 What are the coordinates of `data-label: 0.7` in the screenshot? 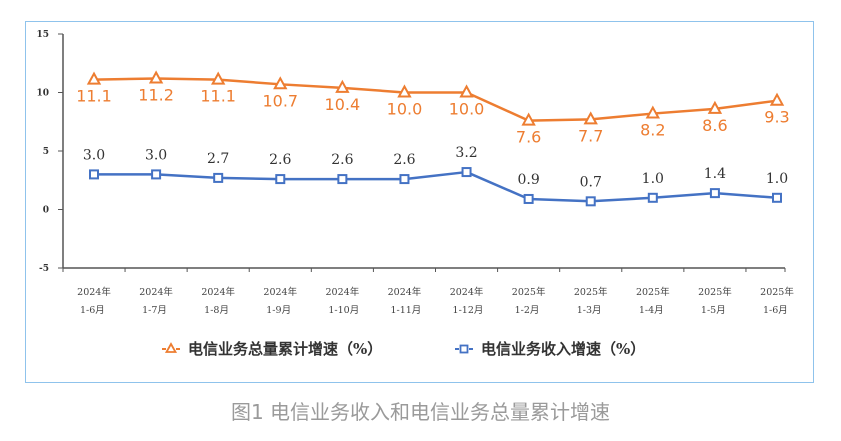 It's located at (591, 182).